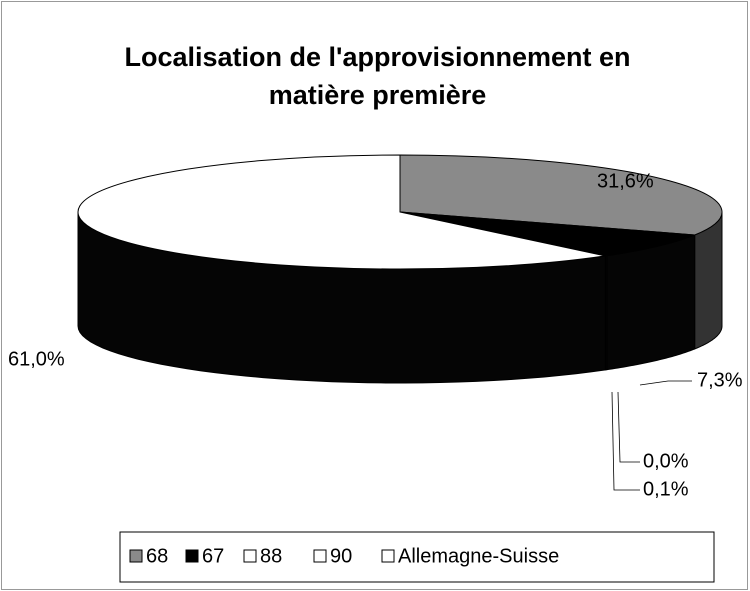  Describe the element at coordinates (720, 380) in the screenshot. I see `data-label: 7,3%` at that location.